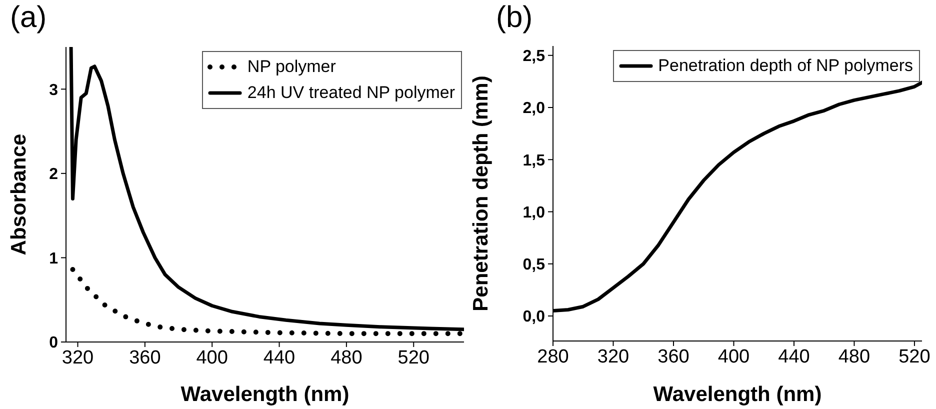 This screenshot has width=936, height=409. Describe the element at coordinates (53, 343) in the screenshot. I see `y-tick-label: 0` at that location.